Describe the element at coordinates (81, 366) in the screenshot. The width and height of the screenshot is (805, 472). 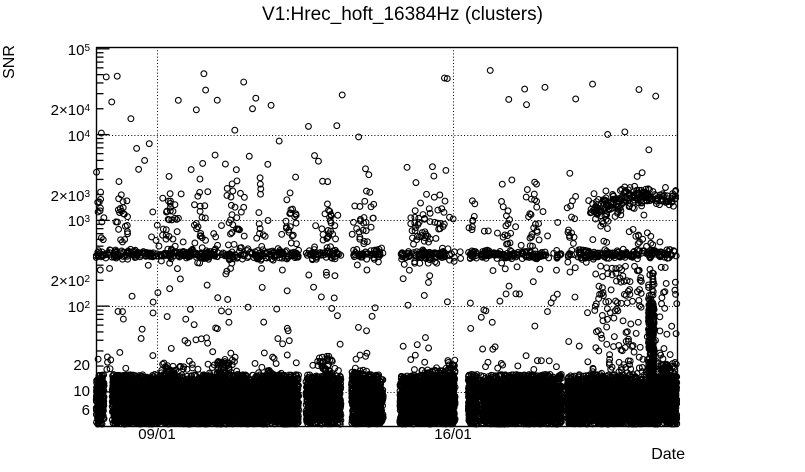
I see `y-tick-label: 20` at that location.